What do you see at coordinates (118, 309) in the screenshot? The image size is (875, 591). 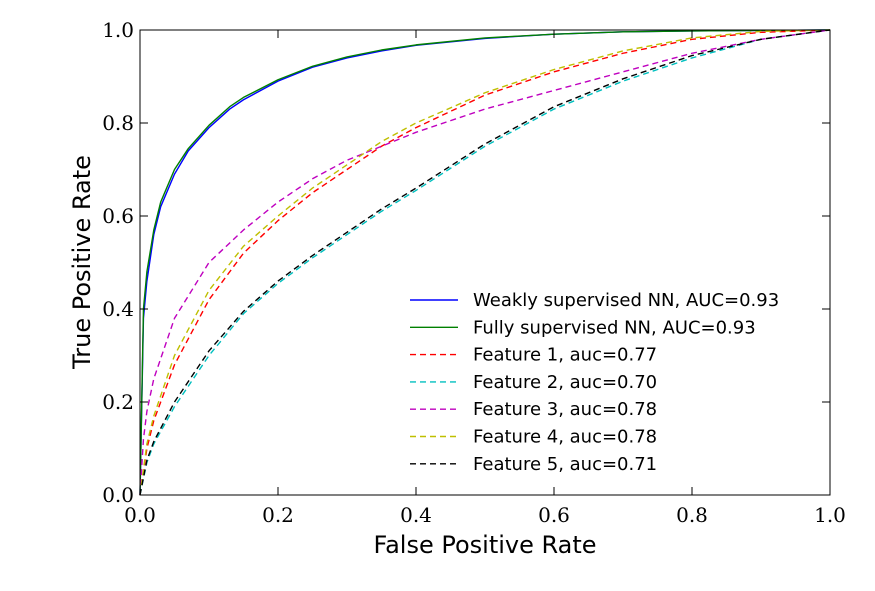 I see `y-tick-label-2: 0.4` at bounding box center [118, 309].